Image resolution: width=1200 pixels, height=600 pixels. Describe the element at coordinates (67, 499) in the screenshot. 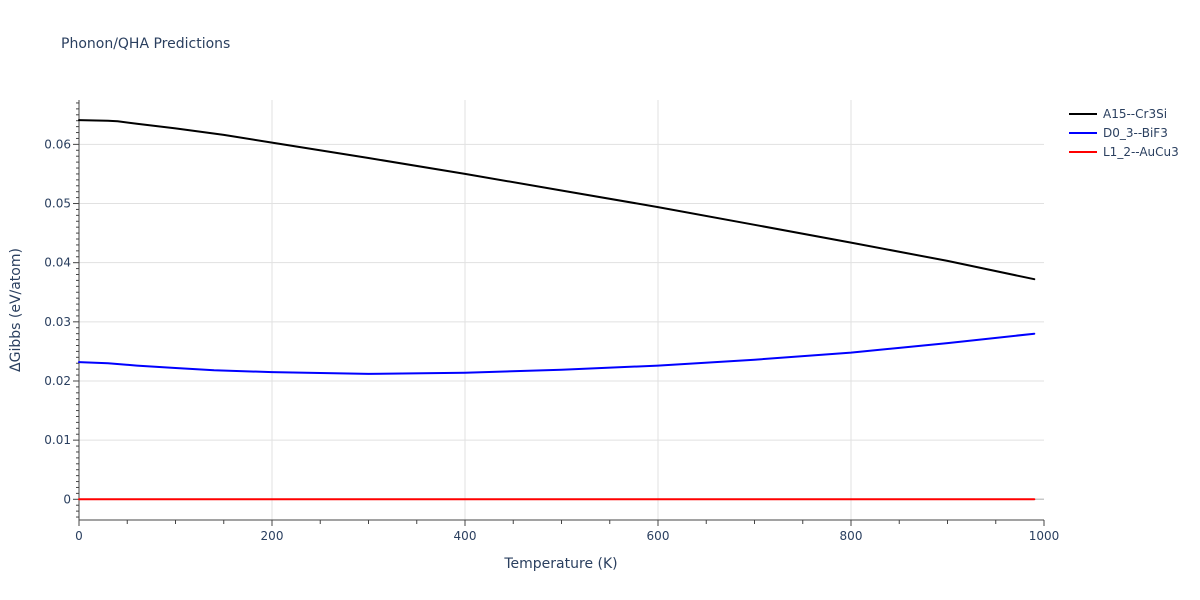

I see `y-tick-label: 0` at that location.